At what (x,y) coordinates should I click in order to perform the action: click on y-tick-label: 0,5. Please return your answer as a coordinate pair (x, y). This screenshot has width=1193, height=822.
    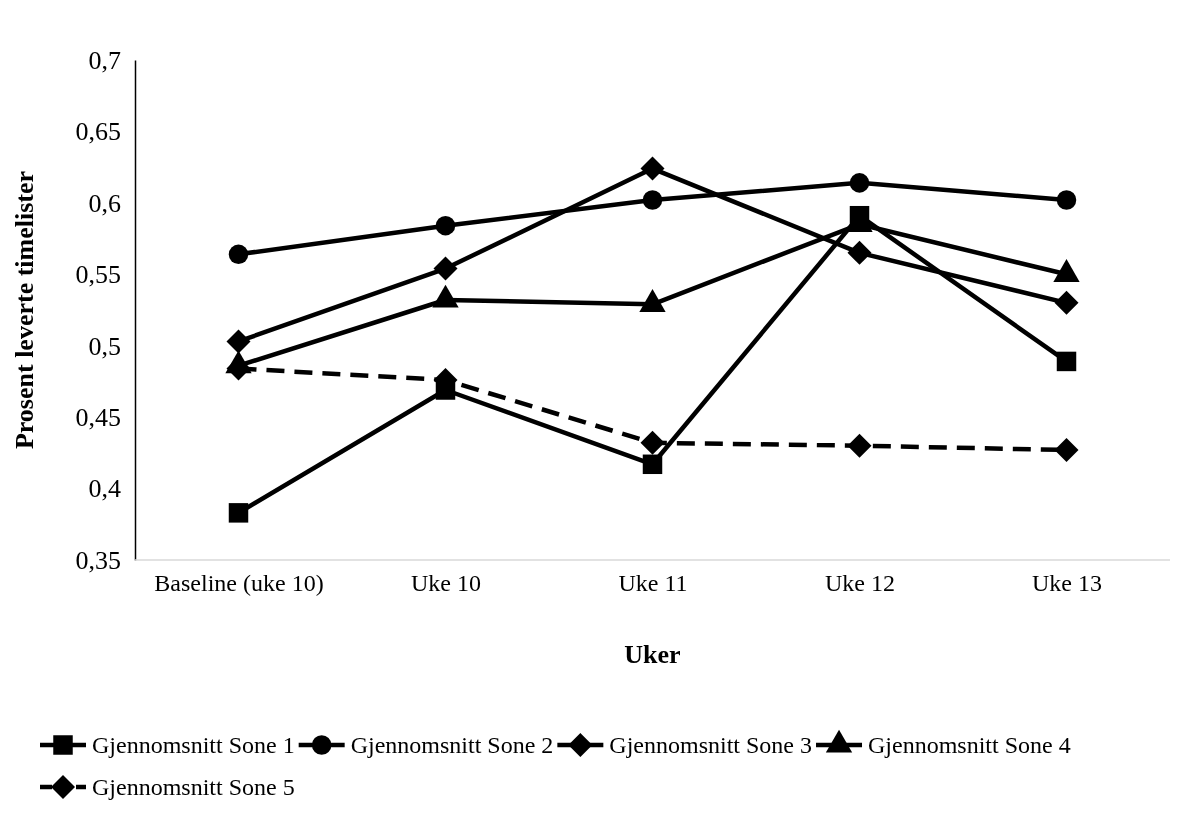
    Looking at the image, I should click on (104, 346).